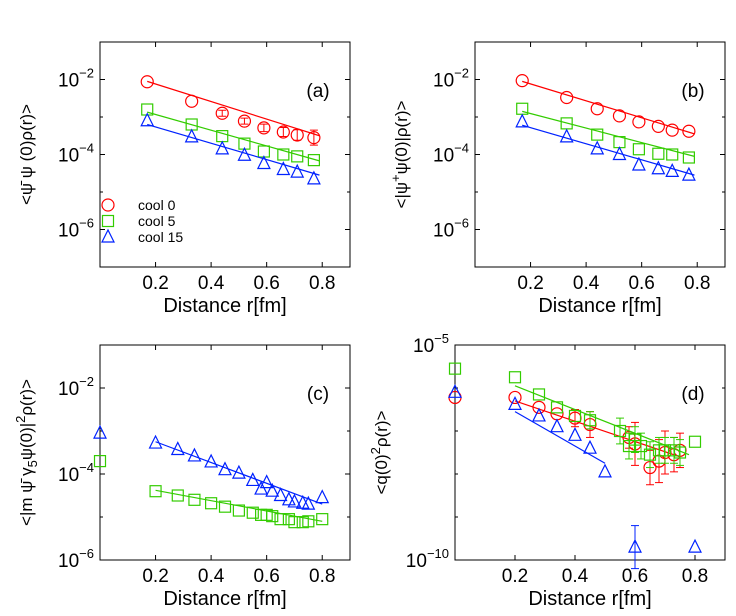  Describe the element at coordinates (157, 205) in the screenshot. I see `legend-label: cool 0` at that location.